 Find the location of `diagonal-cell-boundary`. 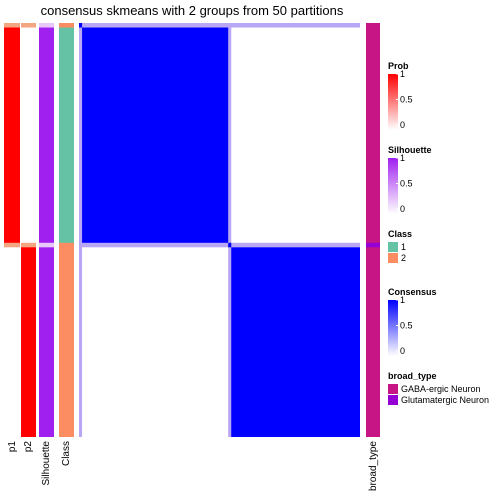

diagonal-cell-boundary is located at coordinates (230, 245).